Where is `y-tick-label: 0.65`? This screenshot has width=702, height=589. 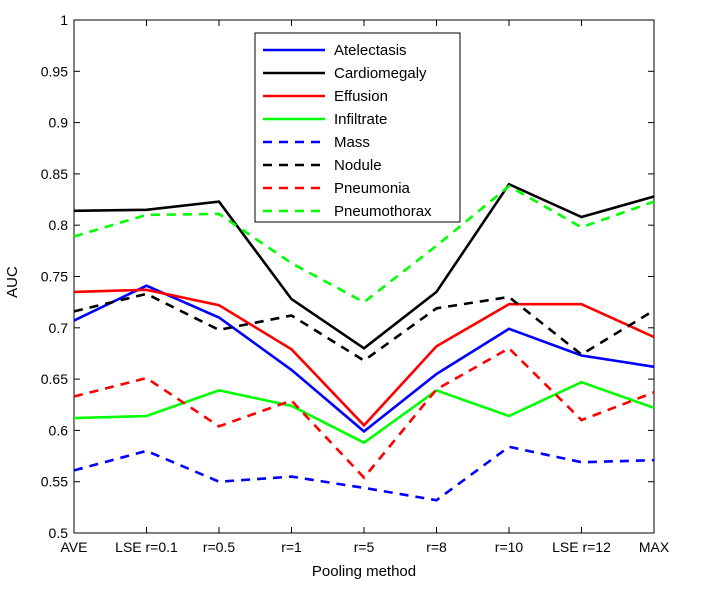
y-tick-label: 0.65 is located at coordinates (54, 379).